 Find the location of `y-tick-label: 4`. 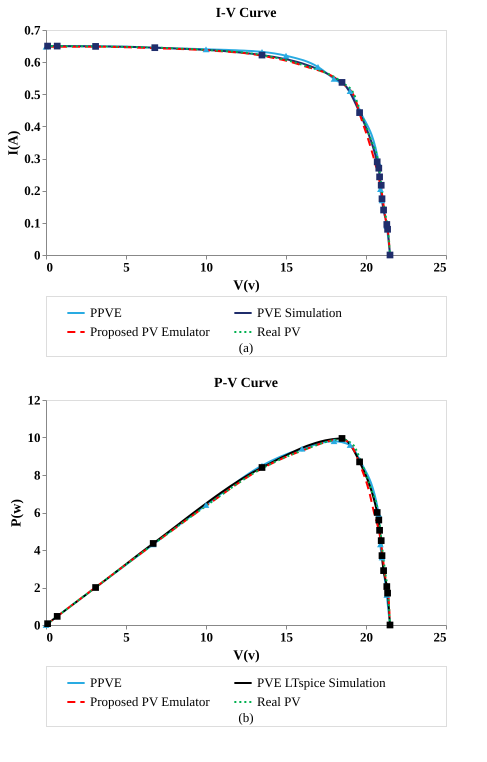

y-tick-label: 4 is located at coordinates (37, 550).